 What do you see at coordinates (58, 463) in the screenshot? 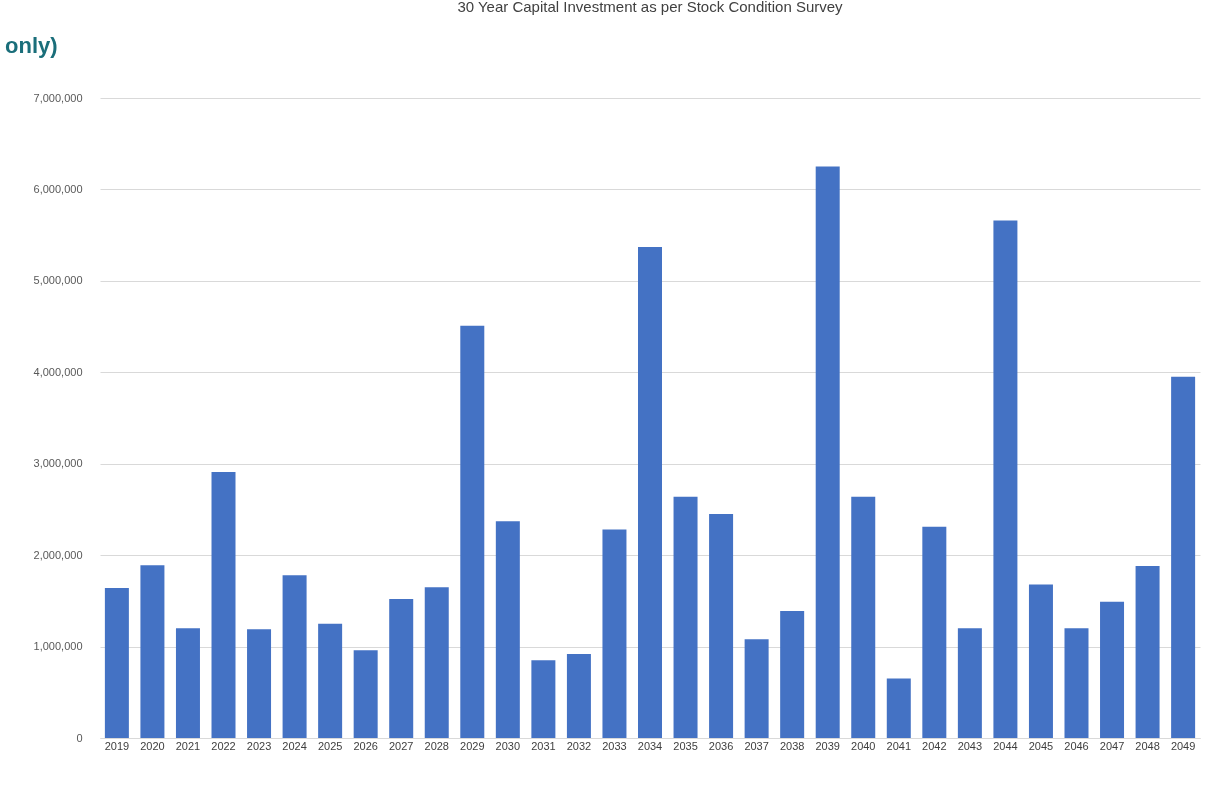
I see `y-tick-label: 3,000,000` at bounding box center [58, 463].